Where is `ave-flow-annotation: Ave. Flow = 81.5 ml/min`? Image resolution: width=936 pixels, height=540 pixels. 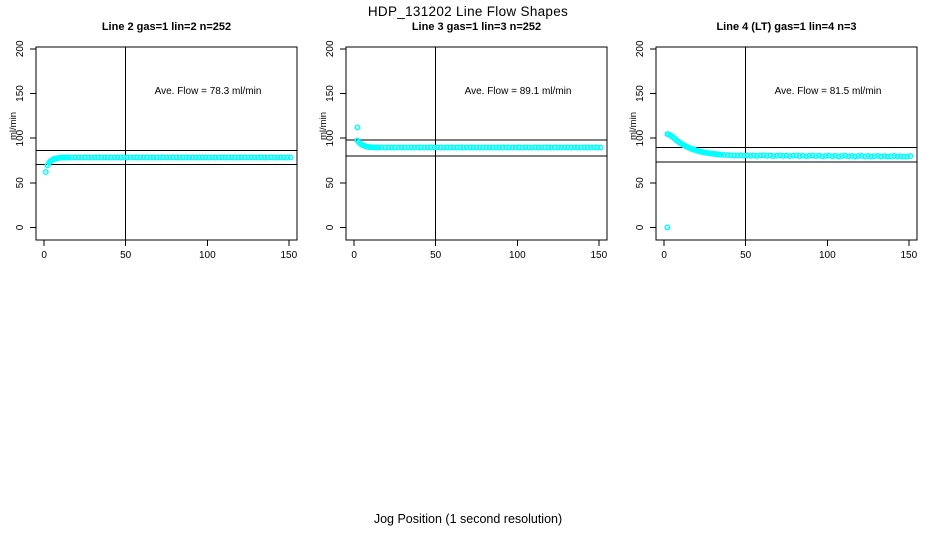 ave-flow-annotation: Ave. Flow = 81.5 ml/min is located at coordinates (828, 91).